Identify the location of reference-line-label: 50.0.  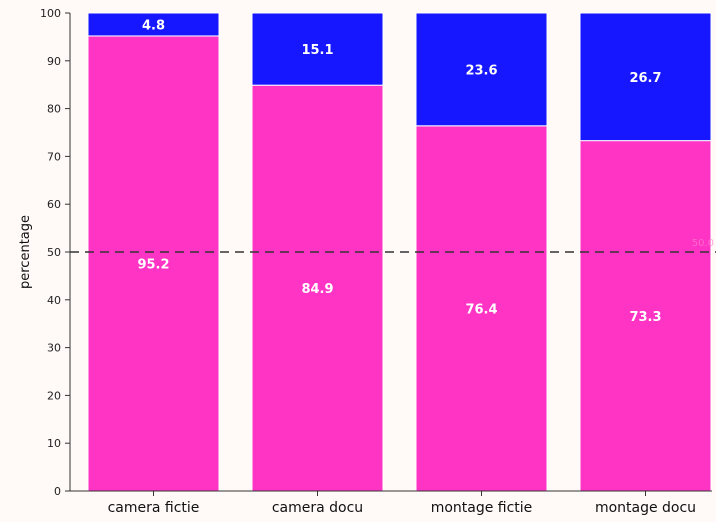
(703, 243).